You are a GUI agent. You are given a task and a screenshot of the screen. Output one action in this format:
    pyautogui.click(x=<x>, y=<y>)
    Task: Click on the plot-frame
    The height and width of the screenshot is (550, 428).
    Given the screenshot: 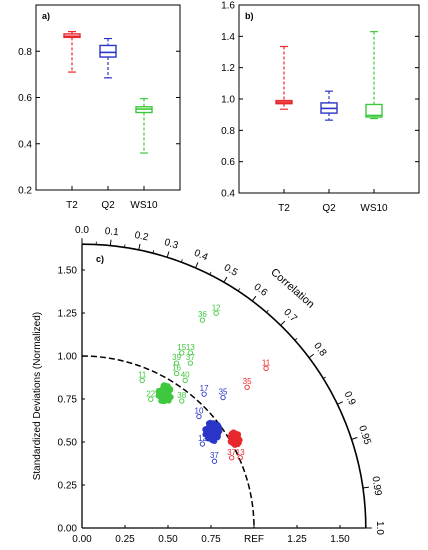 What is the action you would take?
    pyautogui.click(x=108, y=97)
    